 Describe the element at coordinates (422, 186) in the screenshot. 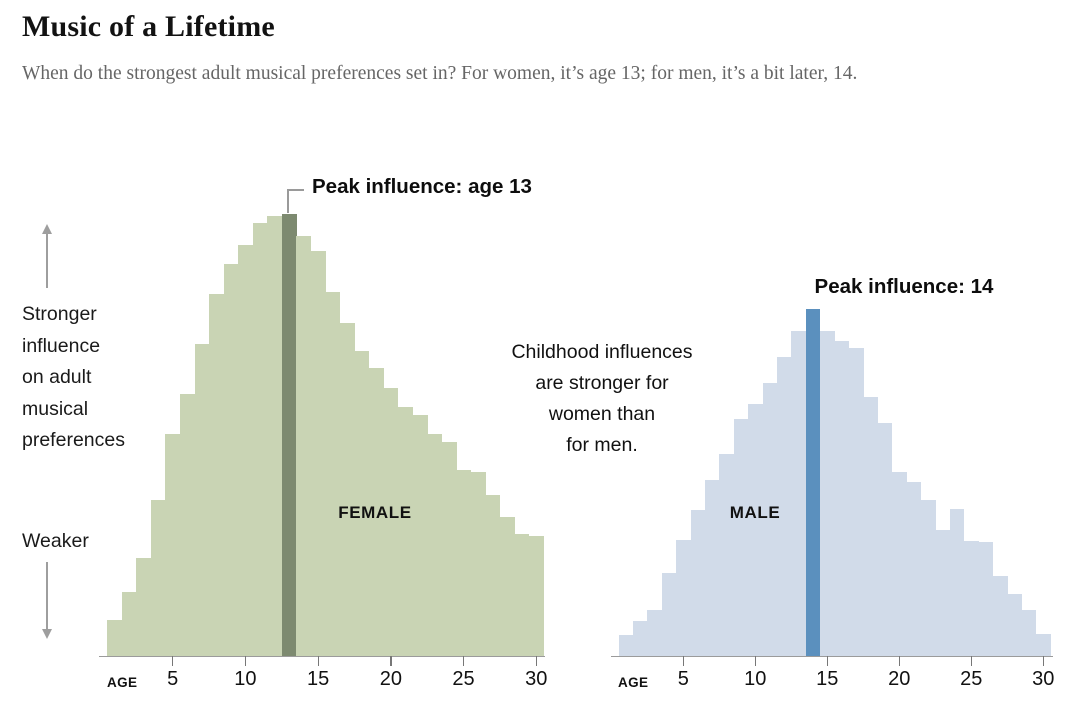

I see `peak-label-female: Peak influence: age 13` at that location.